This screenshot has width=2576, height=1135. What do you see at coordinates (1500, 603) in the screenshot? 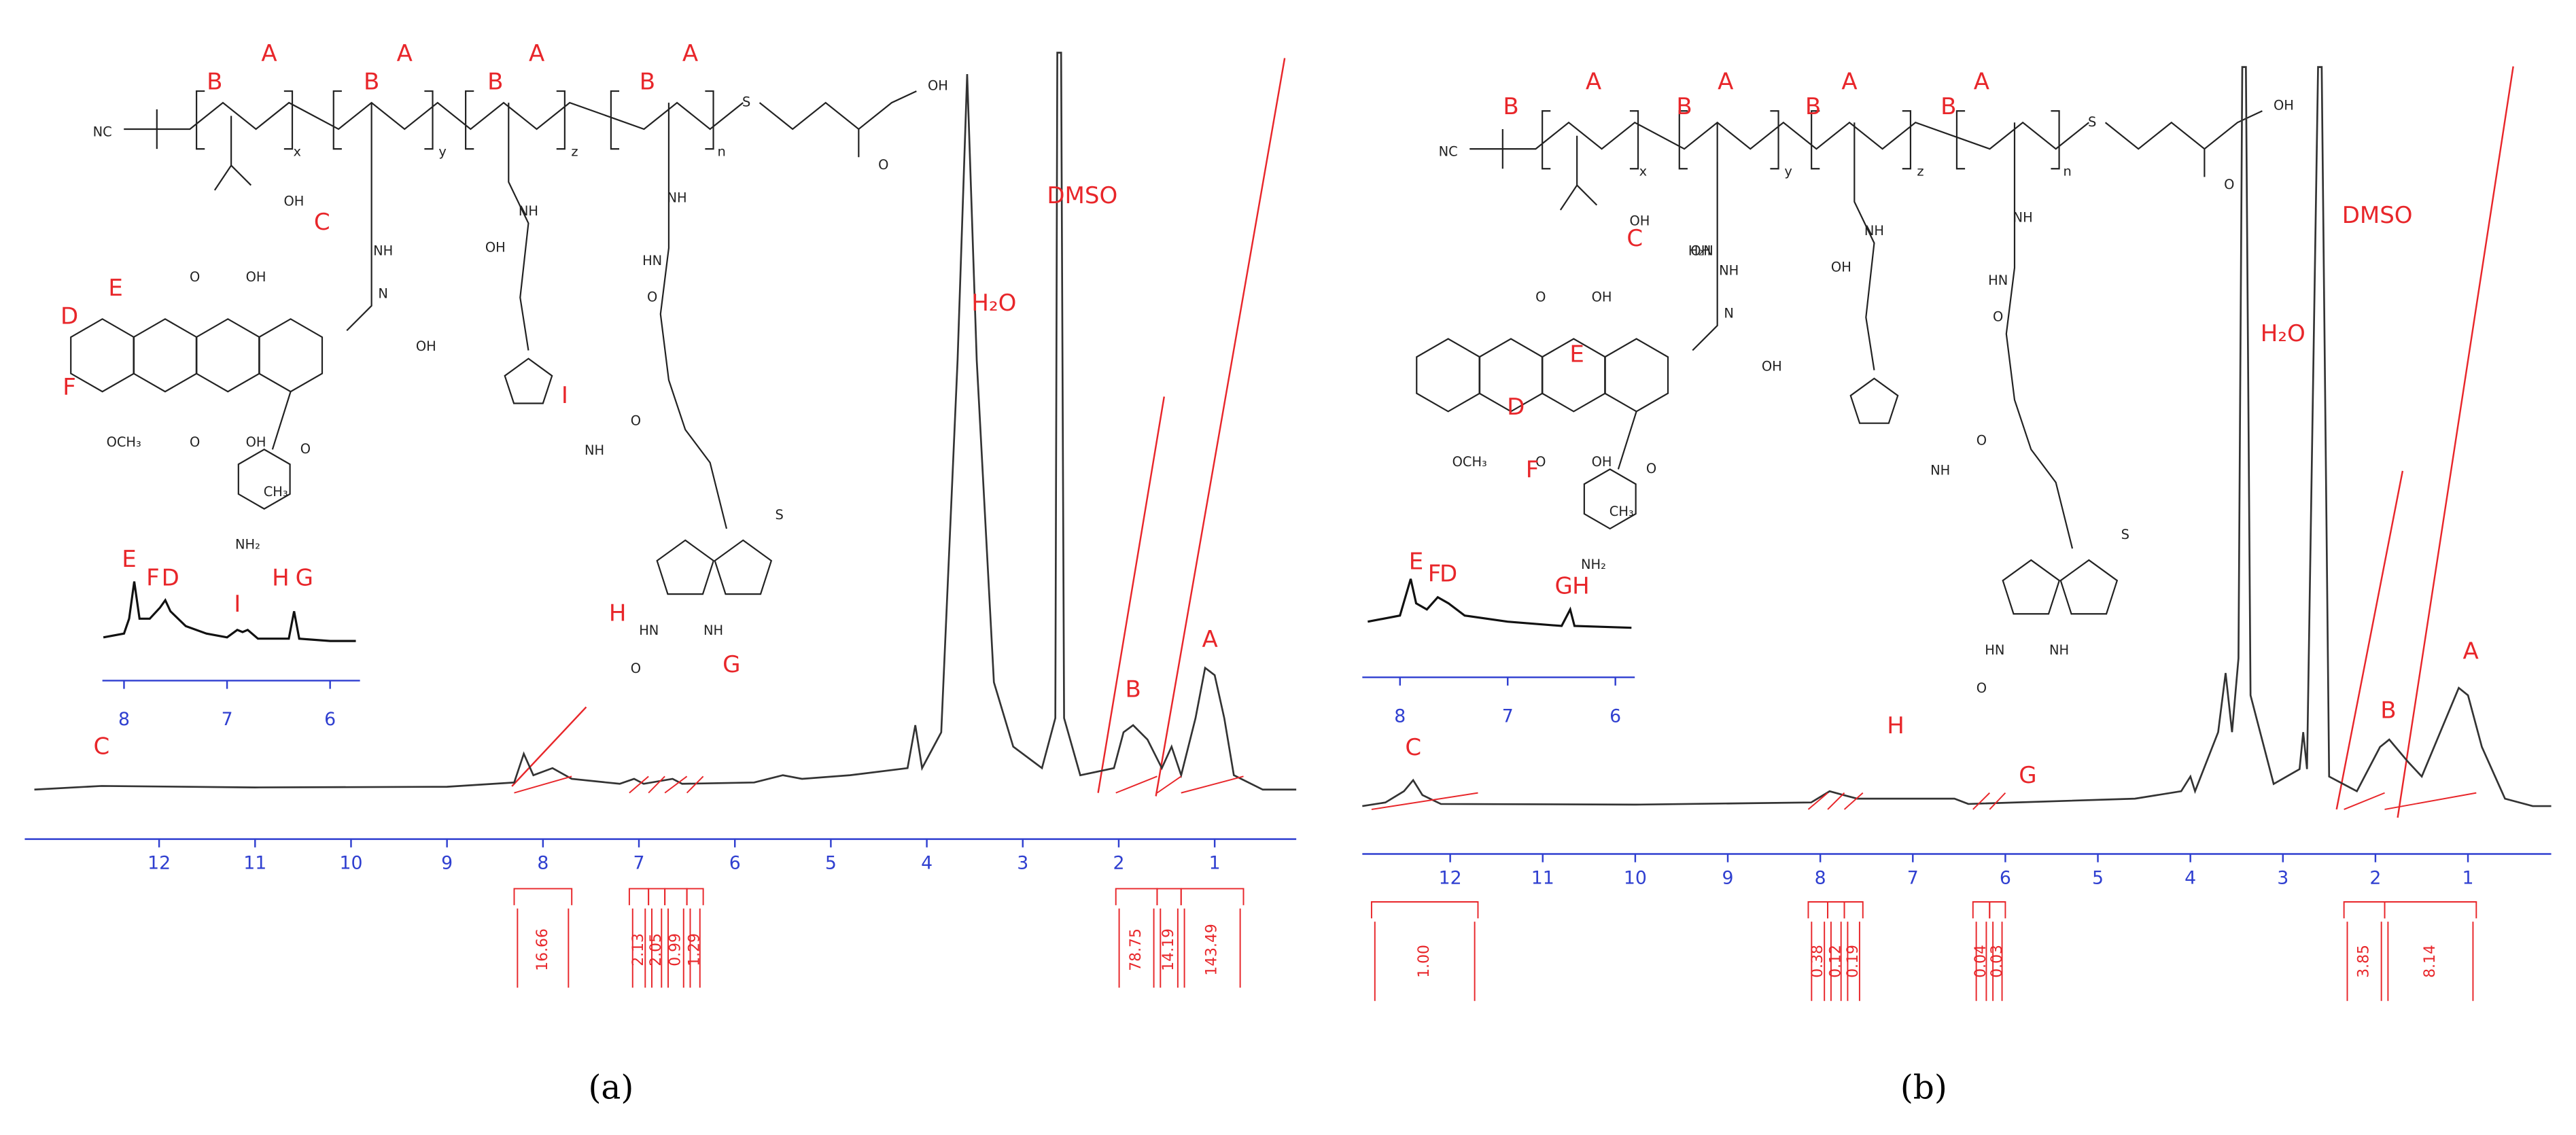
I see `inset-spectrum` at bounding box center [1500, 603].